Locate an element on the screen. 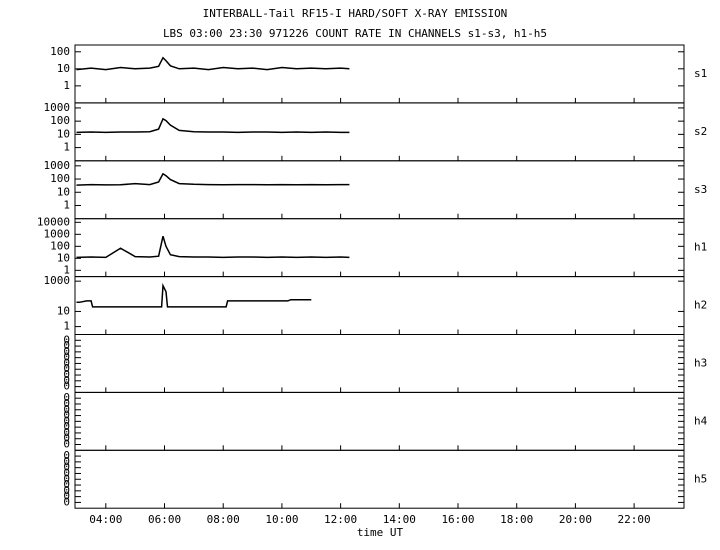  x-tick-label: 18:00 is located at coordinates (516, 519).